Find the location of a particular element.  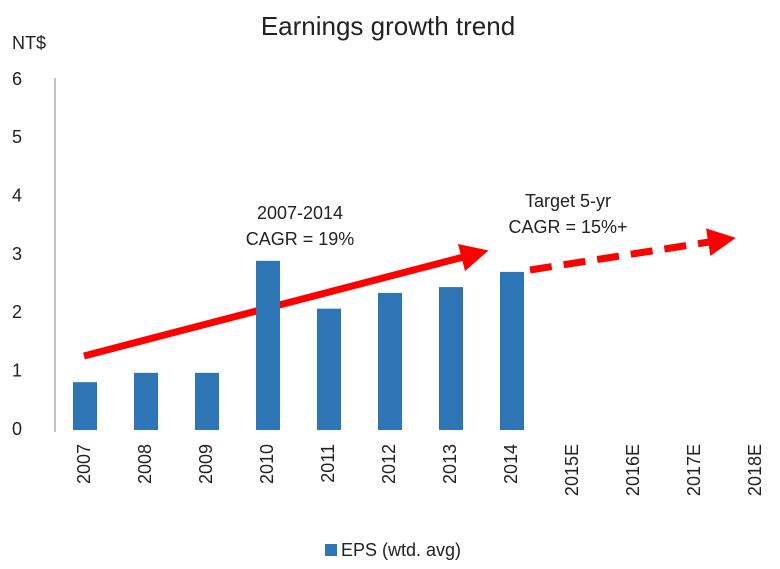

y-axis-label: NT$ is located at coordinates (29, 43).